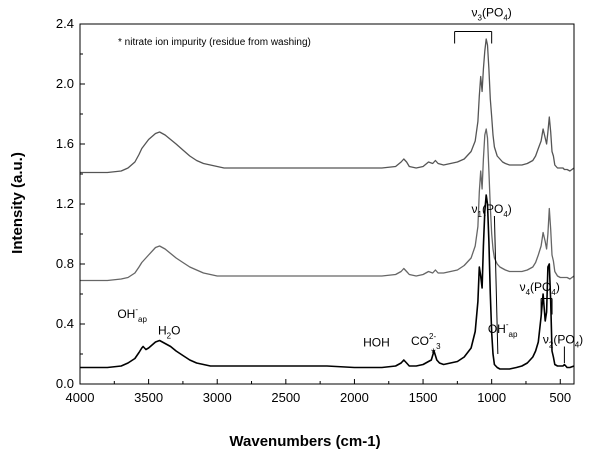 Image resolution: width=610 pixels, height=452 pixels. What do you see at coordinates (426, 341) in the screenshot?
I see `annotation-co3: CO2-3` at bounding box center [426, 341].